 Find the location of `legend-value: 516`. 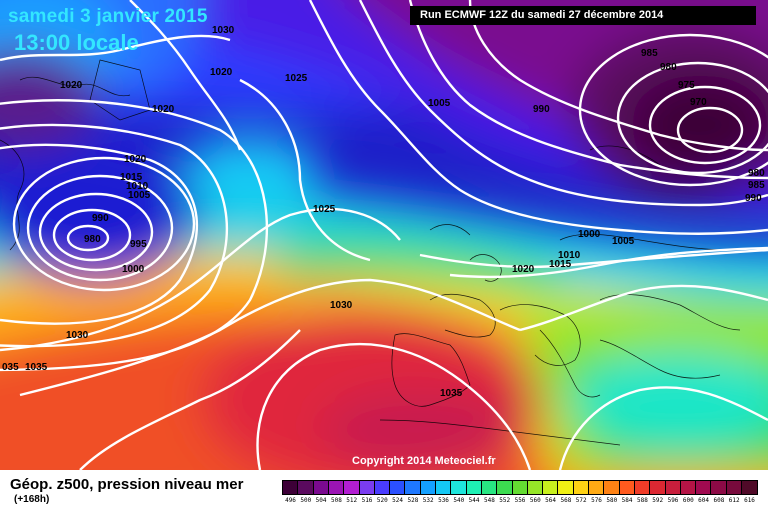

legend-value: 516 is located at coordinates (367, 500).